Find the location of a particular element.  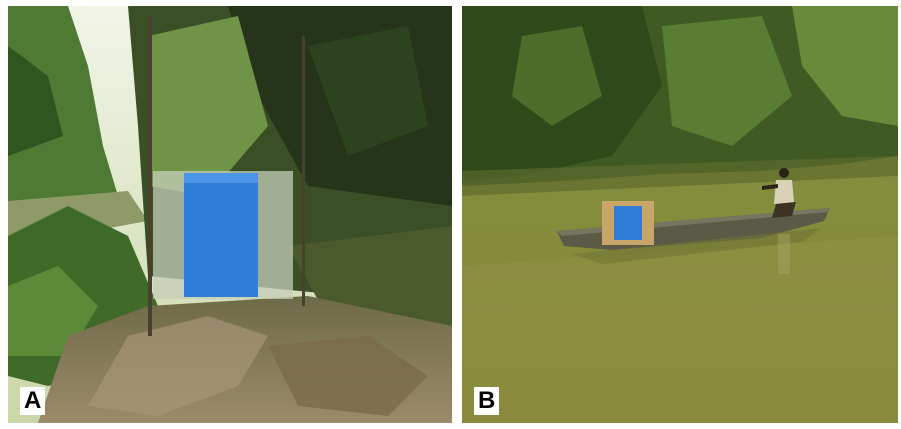

panel-label-b: B is located at coordinates (487, 401).